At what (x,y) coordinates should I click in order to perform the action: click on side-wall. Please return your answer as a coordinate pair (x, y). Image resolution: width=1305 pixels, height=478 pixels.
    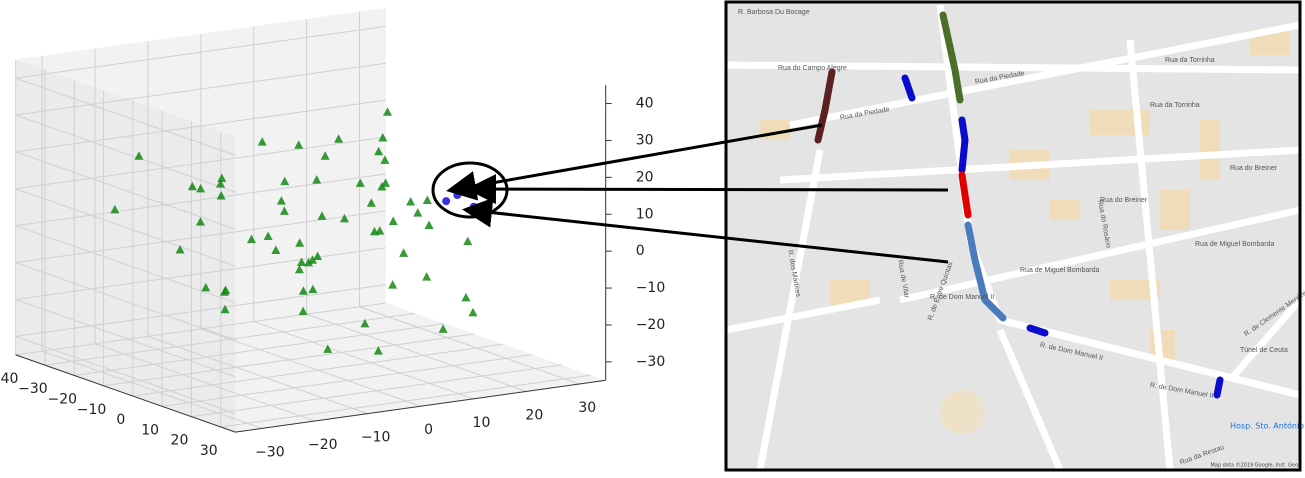
    Looking at the image, I should click on (125, 246).